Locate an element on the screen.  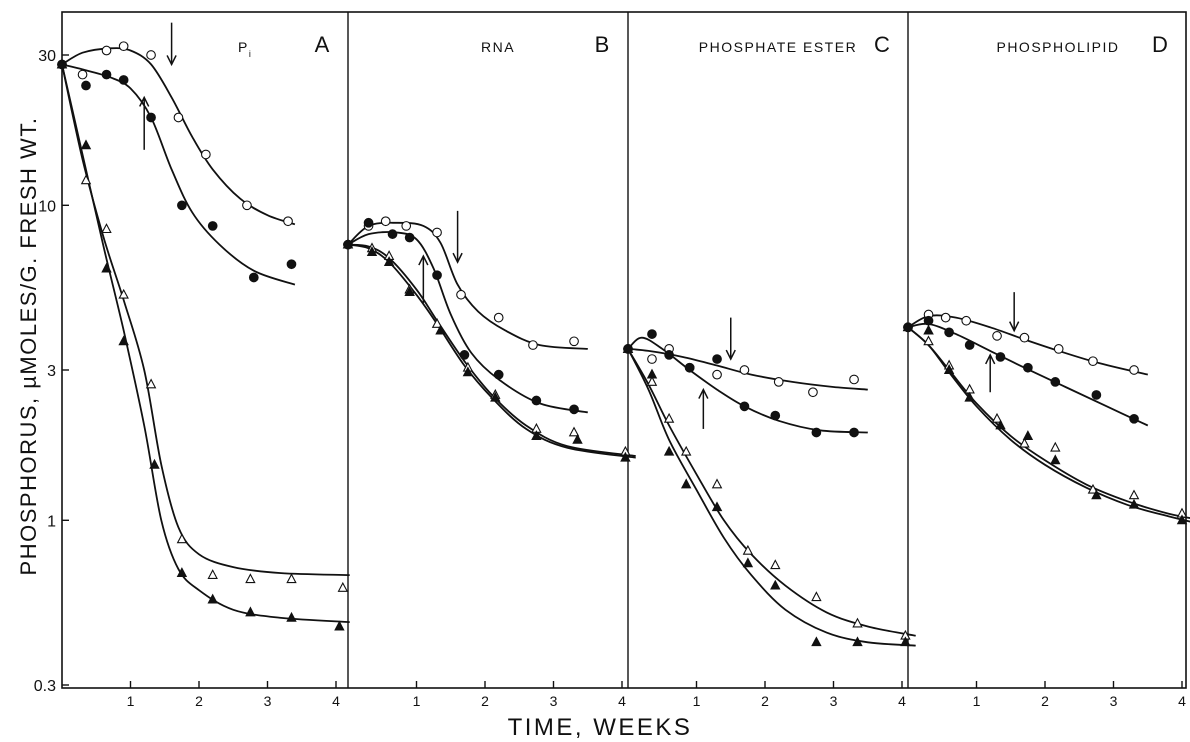
panel-title-main: P is located at coordinates (243, 47).